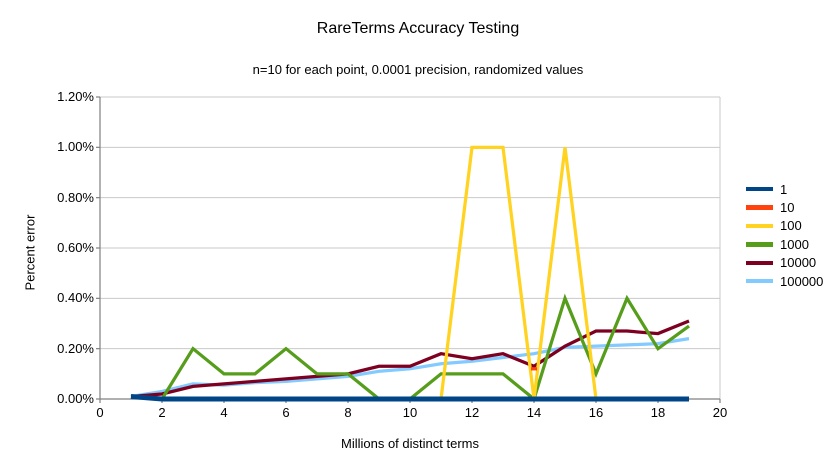 This screenshot has width=836, height=470. I want to click on x-tick-label: 20, so click(720, 412).